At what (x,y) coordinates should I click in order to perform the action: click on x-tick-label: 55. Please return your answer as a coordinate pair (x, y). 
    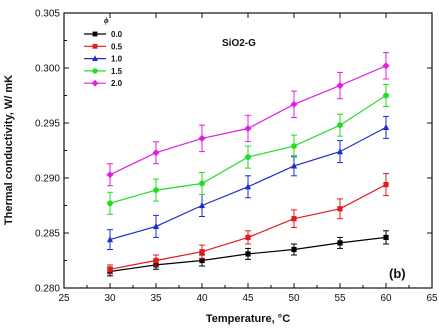
    Looking at the image, I should click on (340, 298).